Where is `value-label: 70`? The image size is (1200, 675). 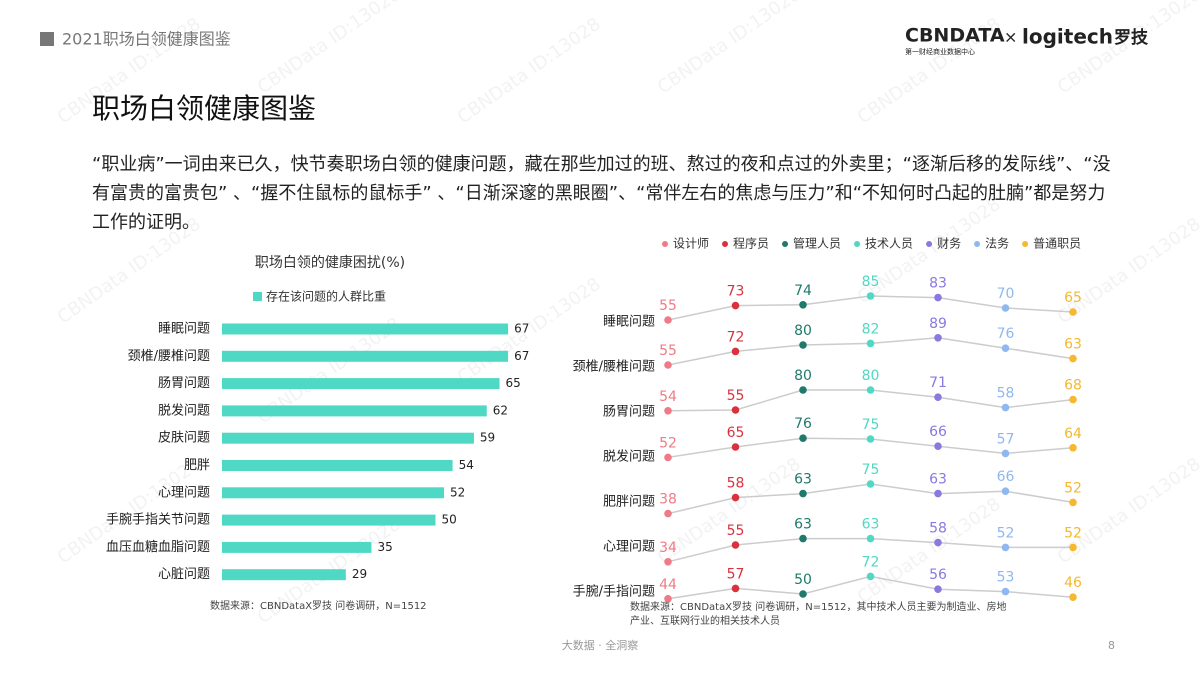 value-label: 70 is located at coordinates (1006, 294).